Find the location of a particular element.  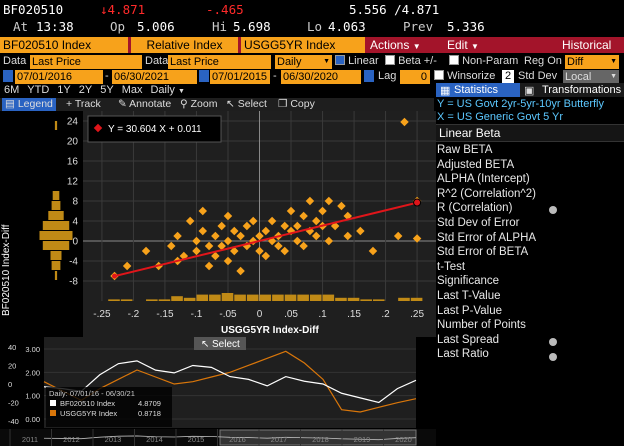

legend-button: ▤ Legend is located at coordinates (29, 104).